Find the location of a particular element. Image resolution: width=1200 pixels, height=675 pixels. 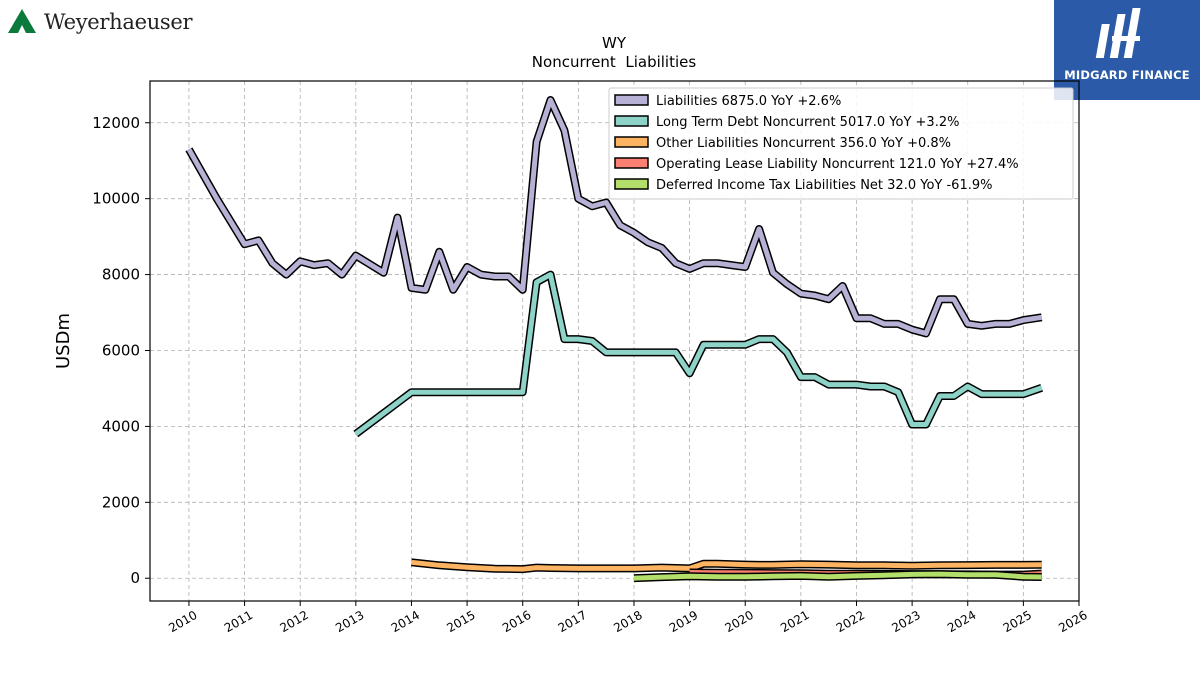

x-tick-label: 2012 is located at coordinates (293, 621).